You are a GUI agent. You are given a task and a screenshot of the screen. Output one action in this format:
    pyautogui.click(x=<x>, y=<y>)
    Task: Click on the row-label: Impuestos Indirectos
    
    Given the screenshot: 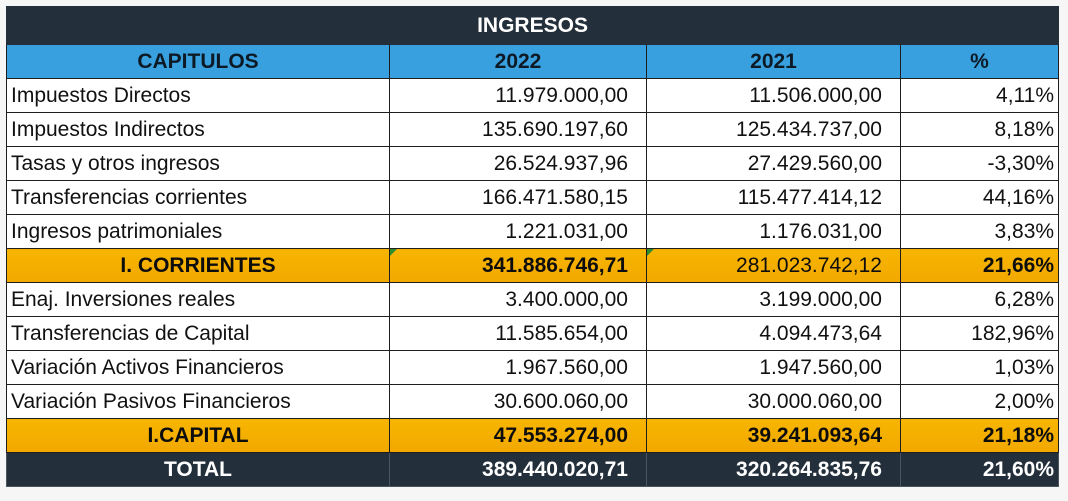 What is the action you would take?
    pyautogui.click(x=198, y=129)
    